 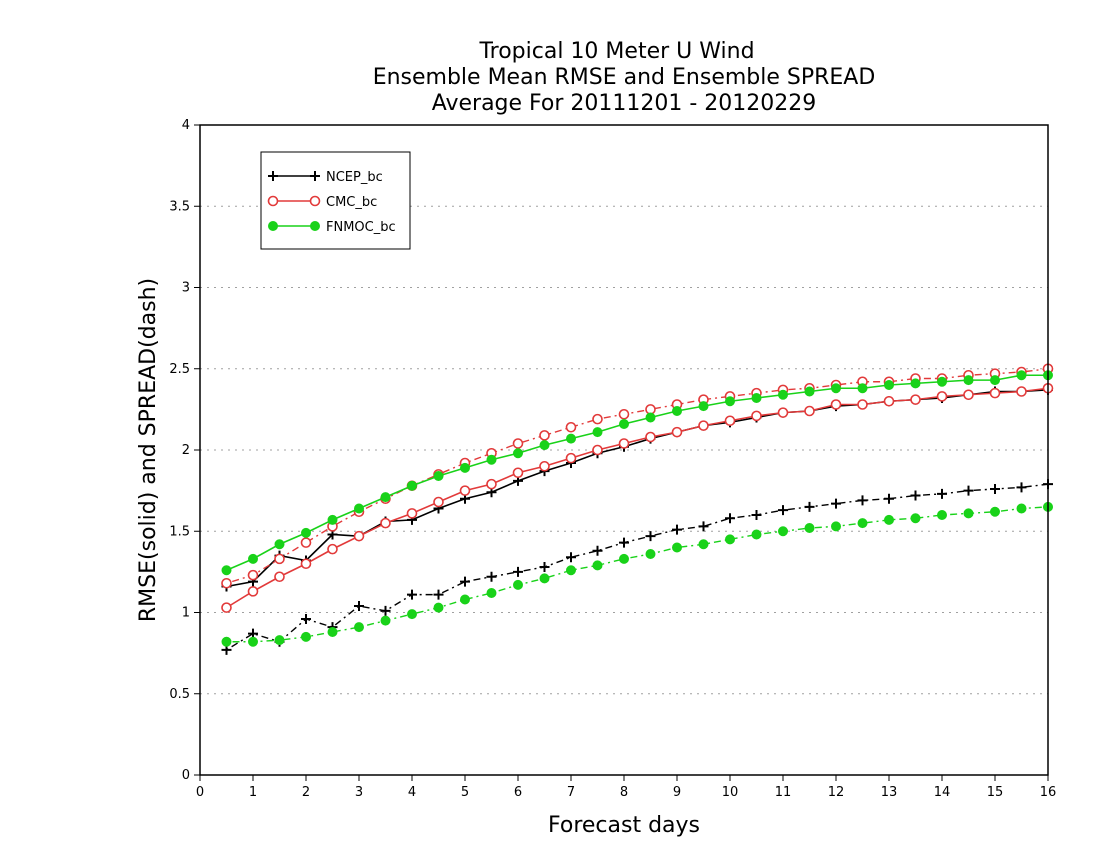 I want to click on x-tick-label: 10, so click(x=730, y=792).